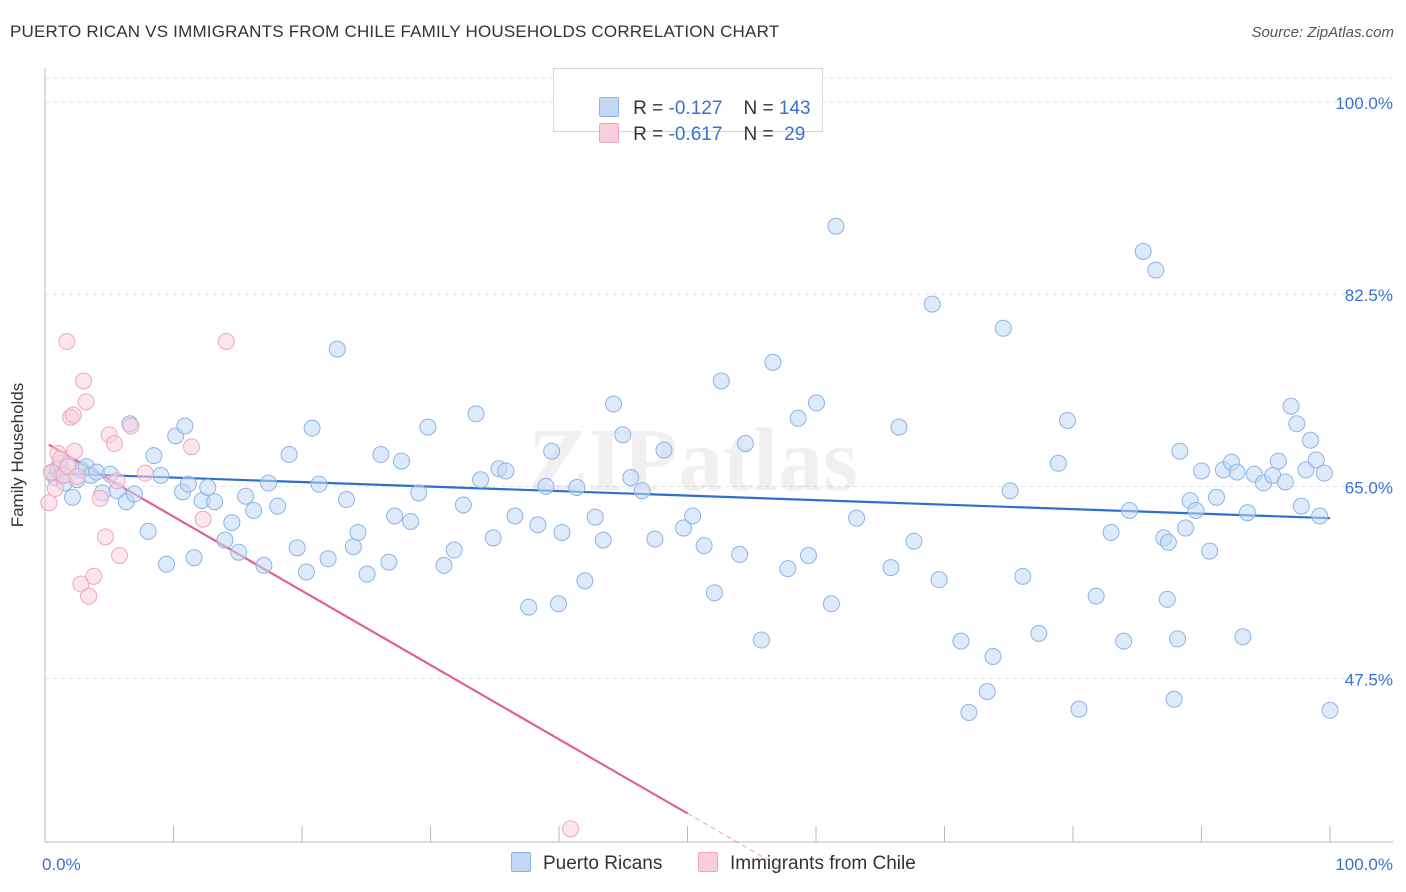  Describe the element at coordinates (693, 460) in the screenshot. I see `watermark: ZIPatlas` at that location.